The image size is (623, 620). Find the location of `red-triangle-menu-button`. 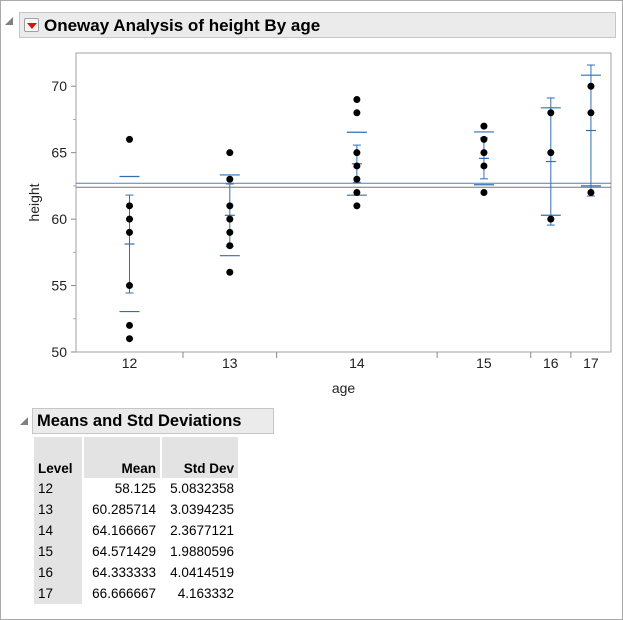

red-triangle-menu-button is located at coordinates (31, 25).